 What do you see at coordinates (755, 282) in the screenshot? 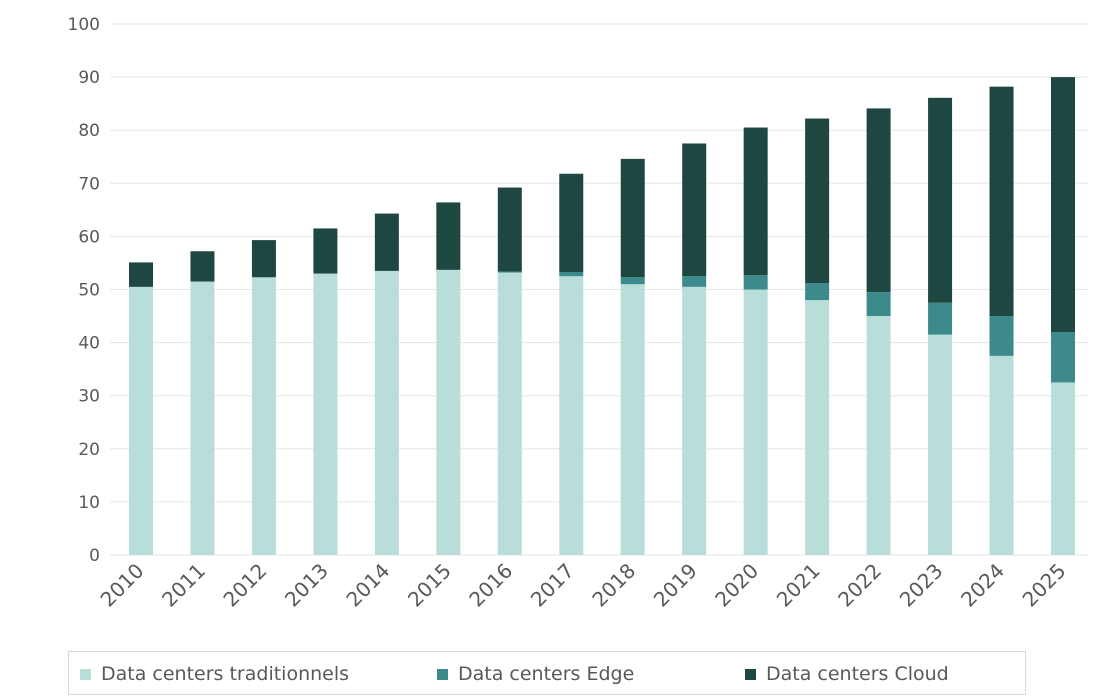
I see `bar-segment-2020-s1` at bounding box center [755, 282].